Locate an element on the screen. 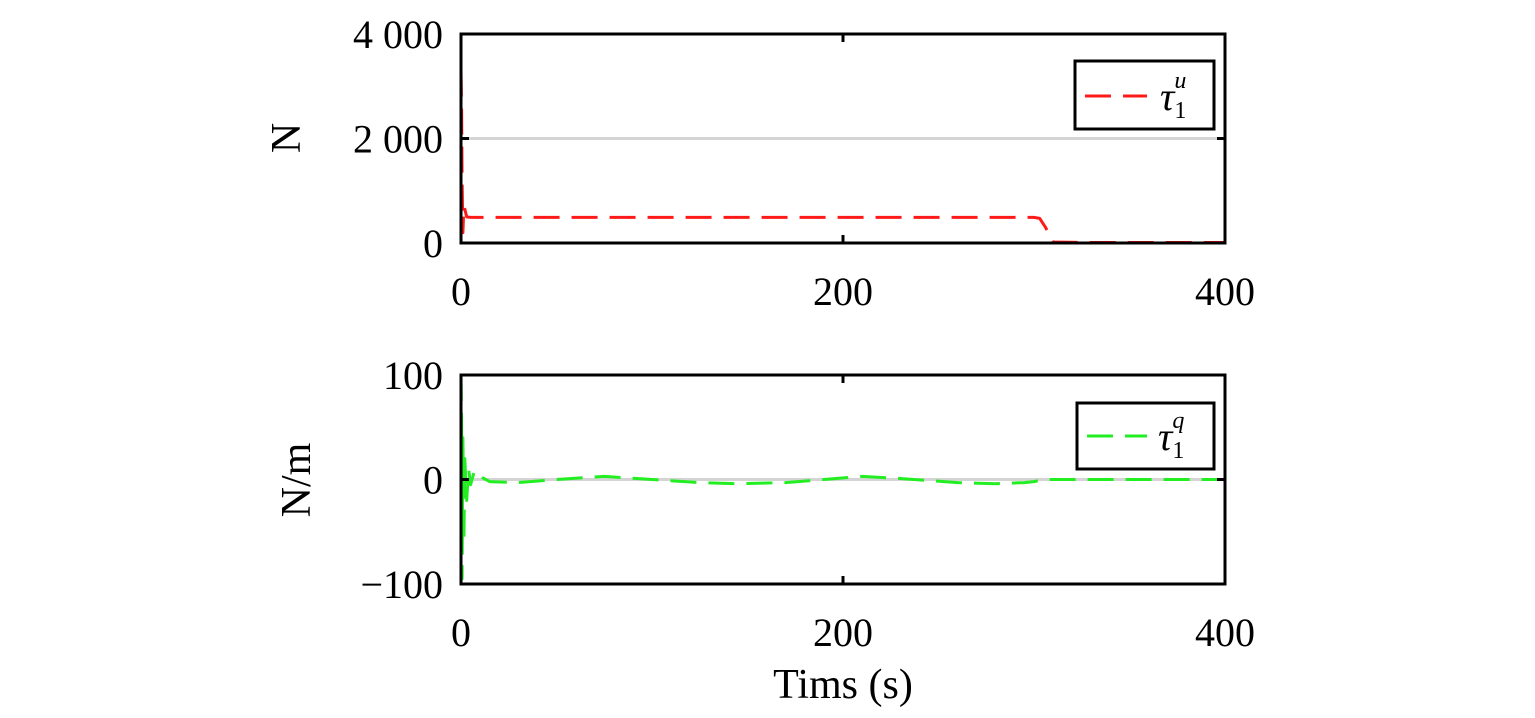 This screenshot has height=718, width=1535. bottom-x-tick-label-1: 200 is located at coordinates (843, 632).